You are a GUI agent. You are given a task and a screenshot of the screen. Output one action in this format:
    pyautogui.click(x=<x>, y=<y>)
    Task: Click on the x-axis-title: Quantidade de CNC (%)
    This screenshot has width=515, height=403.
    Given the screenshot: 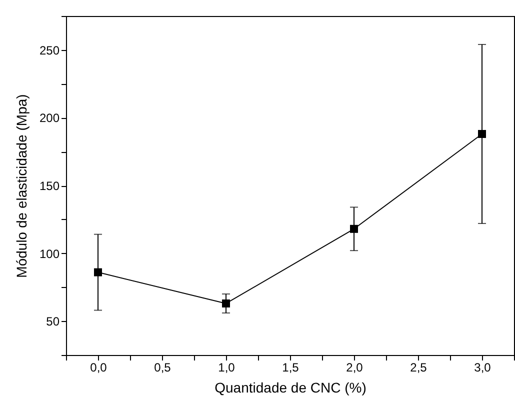 What is the action you would take?
    pyautogui.click(x=290, y=388)
    